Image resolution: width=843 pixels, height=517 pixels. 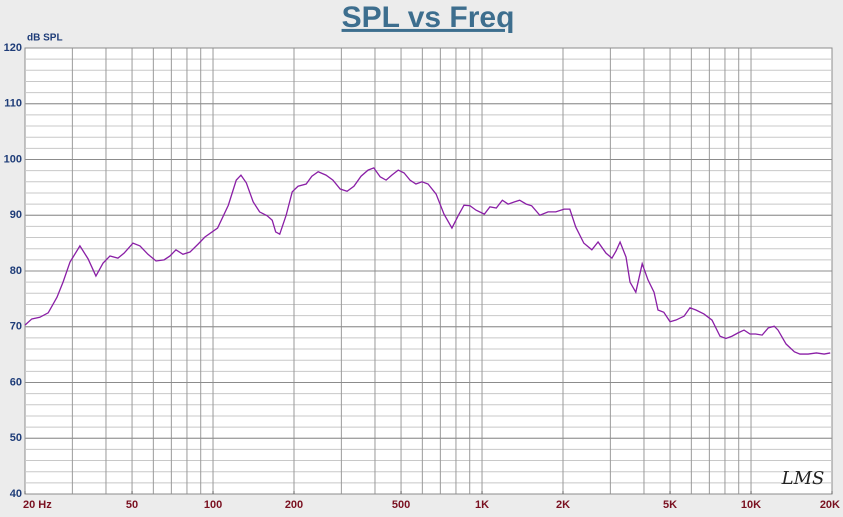 What do you see at coordinates (670, 505) in the screenshot?
I see `x-tick-label: 5K` at bounding box center [670, 505].